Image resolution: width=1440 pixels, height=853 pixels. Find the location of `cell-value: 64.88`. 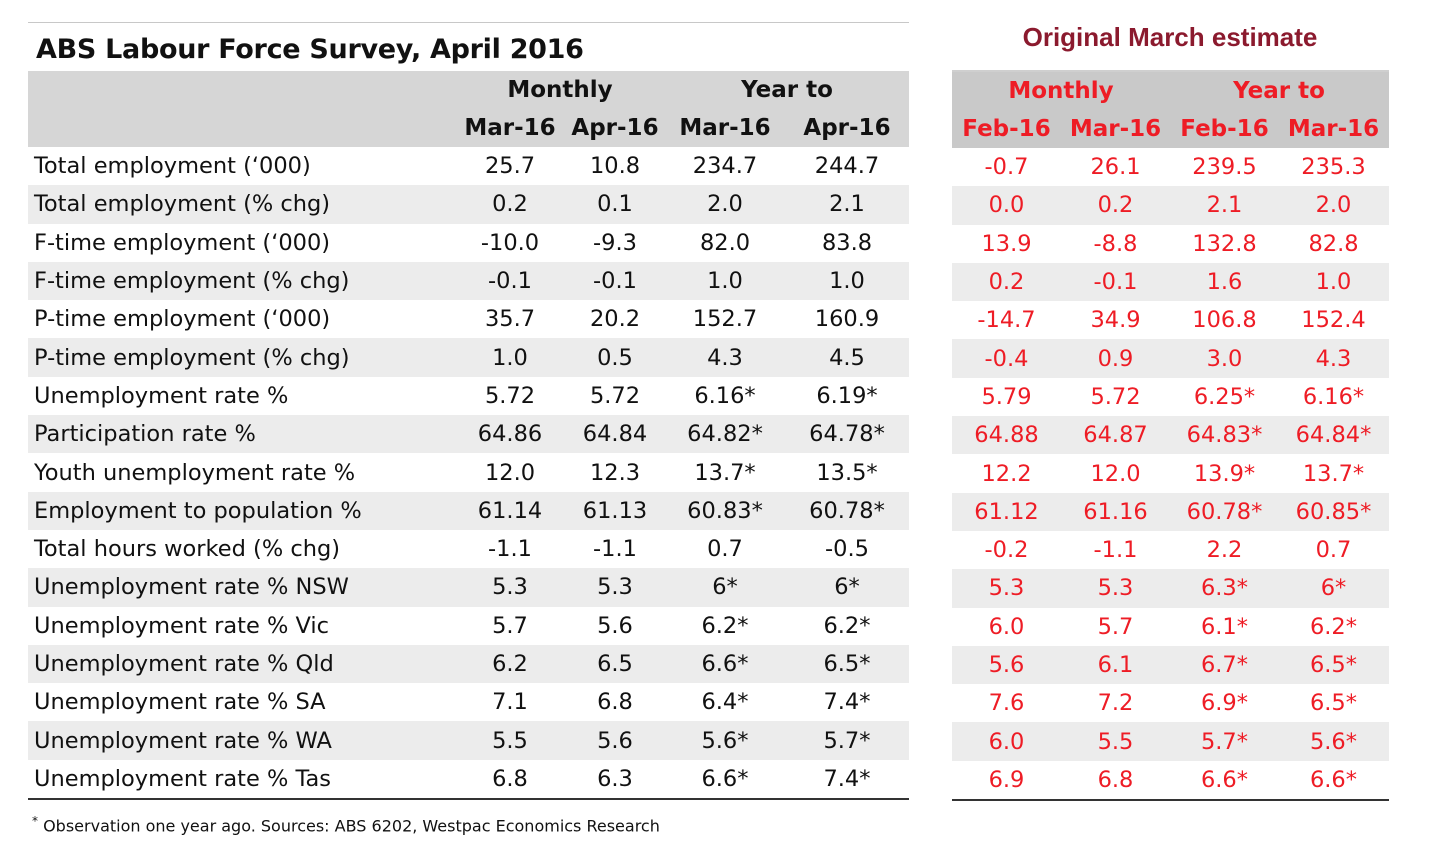

cell-value: 64.88 is located at coordinates (1006, 435).